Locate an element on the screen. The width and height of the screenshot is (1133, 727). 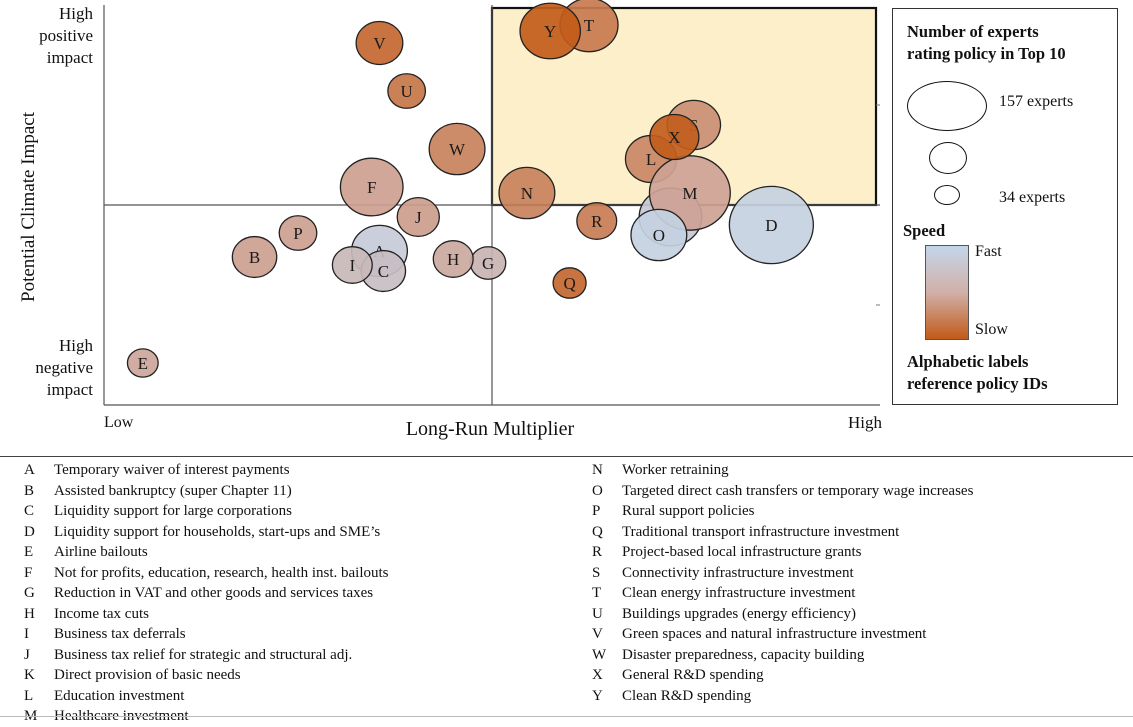
policy-key-row: H Income tax cuts is located at coordinates (206, 614).